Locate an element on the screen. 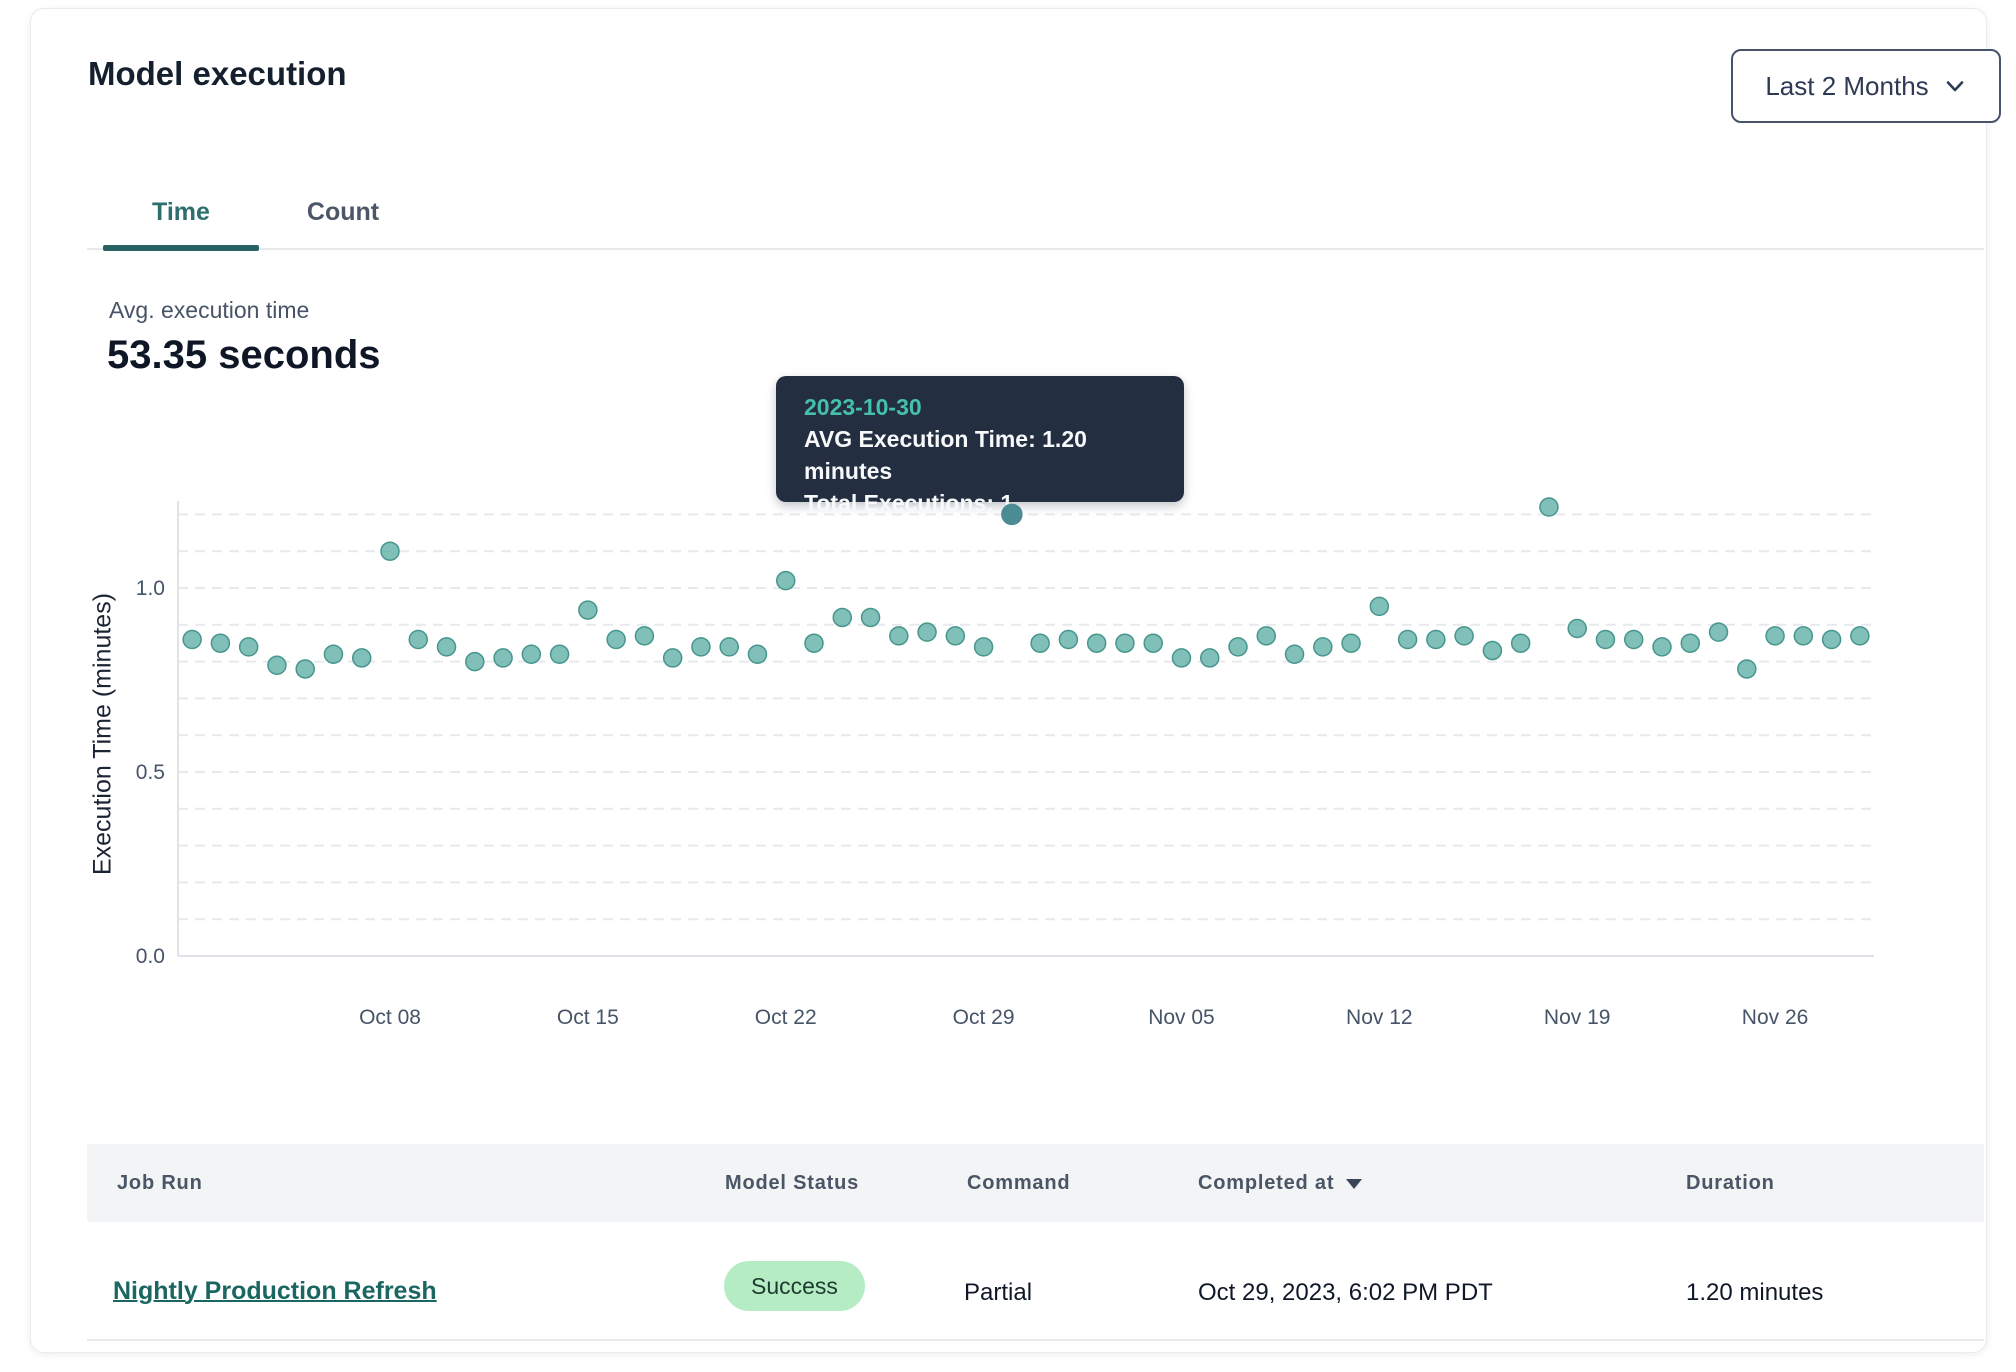  stat-label: Avg. execution time is located at coordinates (209, 310).